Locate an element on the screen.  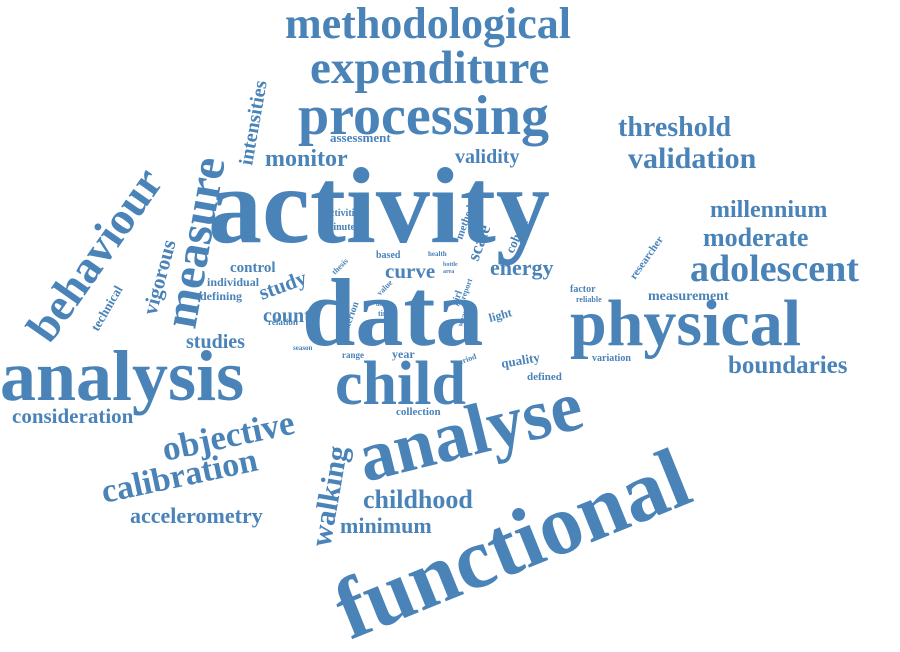
word-validation: validation is located at coordinates (692, 158).